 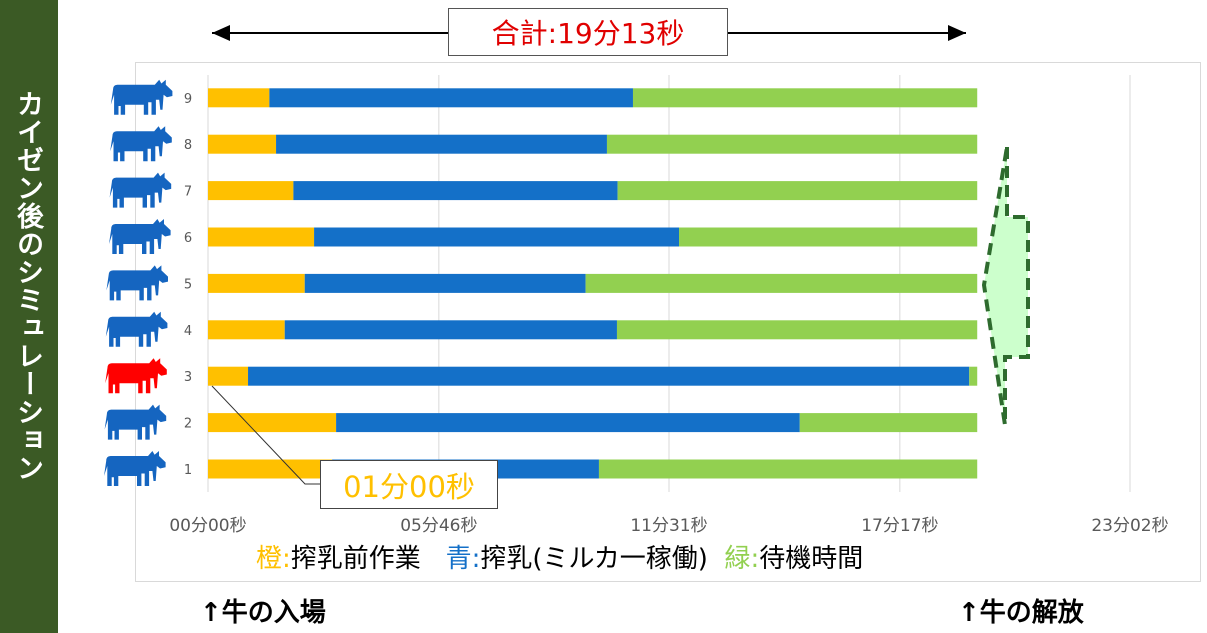 I want to click on legend-blue-label: 搾乳(ミルカ一稼働), so click(x=594, y=559).